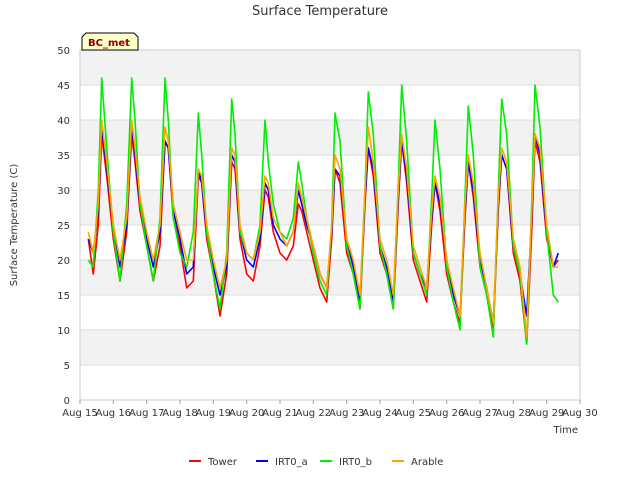  Describe the element at coordinates (579, 413) in the screenshot. I see `x-tick-label: Aug 30` at that location.